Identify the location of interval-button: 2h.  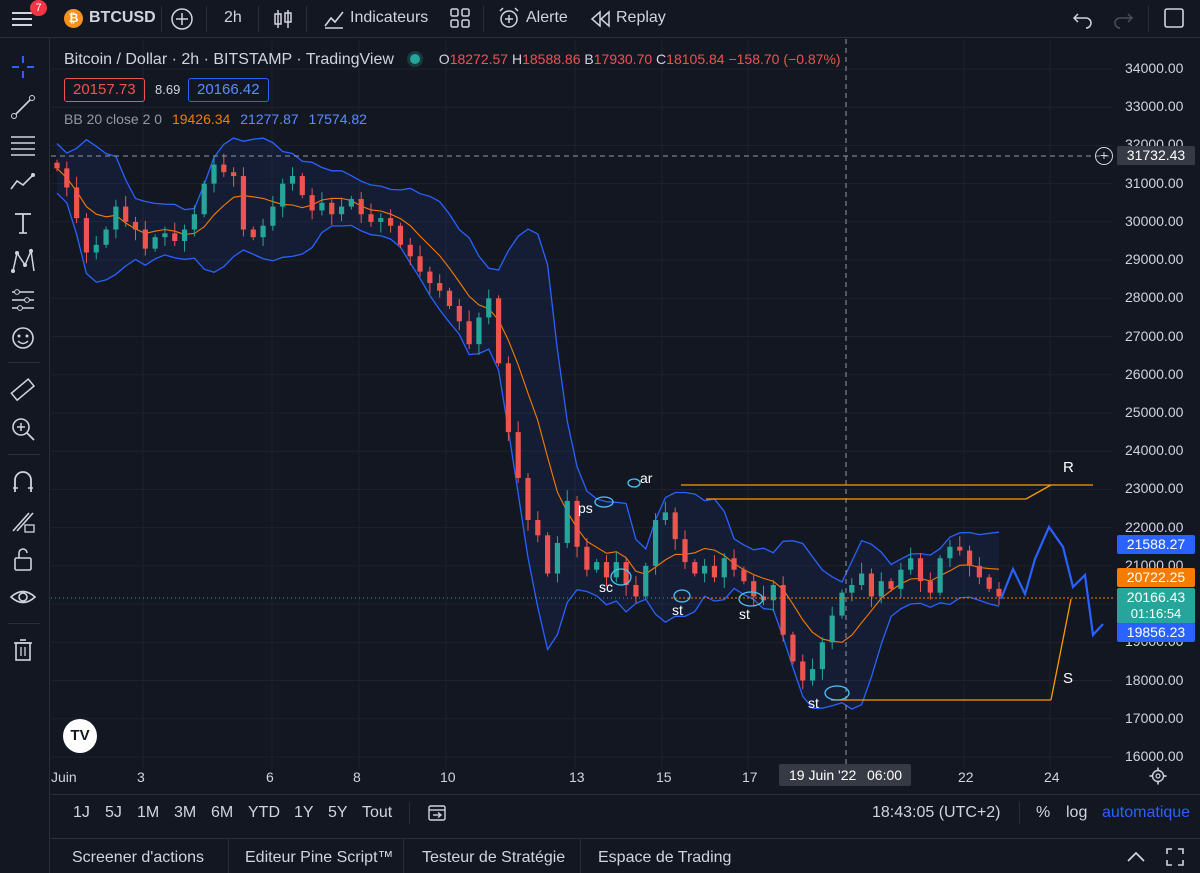
(233, 17).